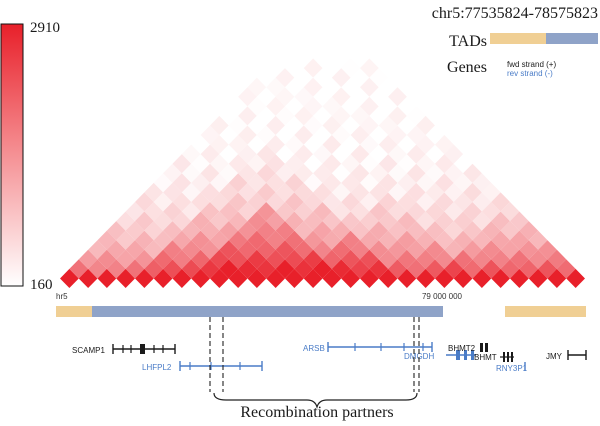  What do you see at coordinates (518, 38) in the screenshot?
I see `tads-legend-swatch-a` at bounding box center [518, 38].